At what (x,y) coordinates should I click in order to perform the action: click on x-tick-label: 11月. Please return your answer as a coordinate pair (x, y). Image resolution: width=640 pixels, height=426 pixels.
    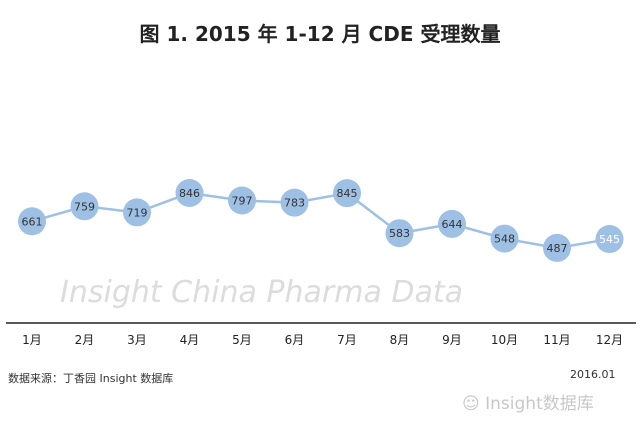
    Looking at the image, I should click on (556, 340).